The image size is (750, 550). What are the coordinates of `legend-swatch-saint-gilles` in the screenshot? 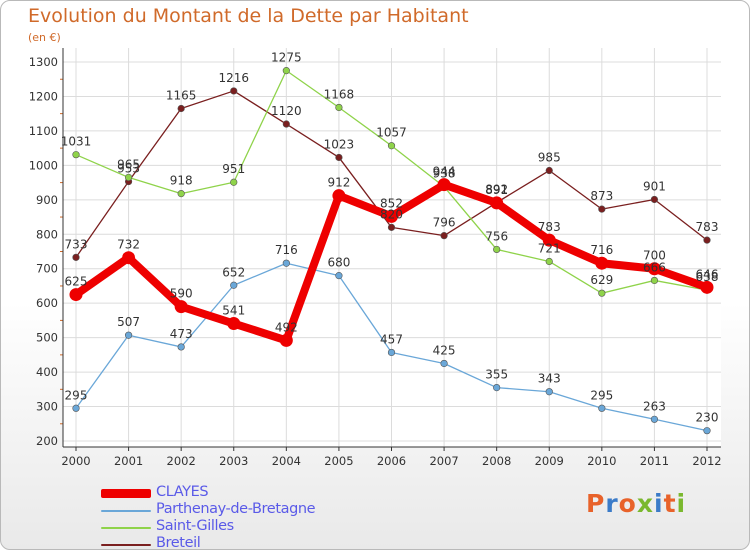 It's located at (126, 528).